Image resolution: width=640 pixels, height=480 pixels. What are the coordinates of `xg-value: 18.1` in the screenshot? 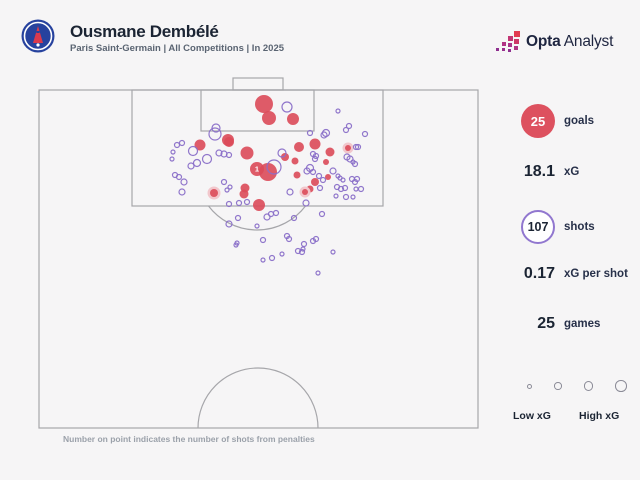 It's located at (539, 171).